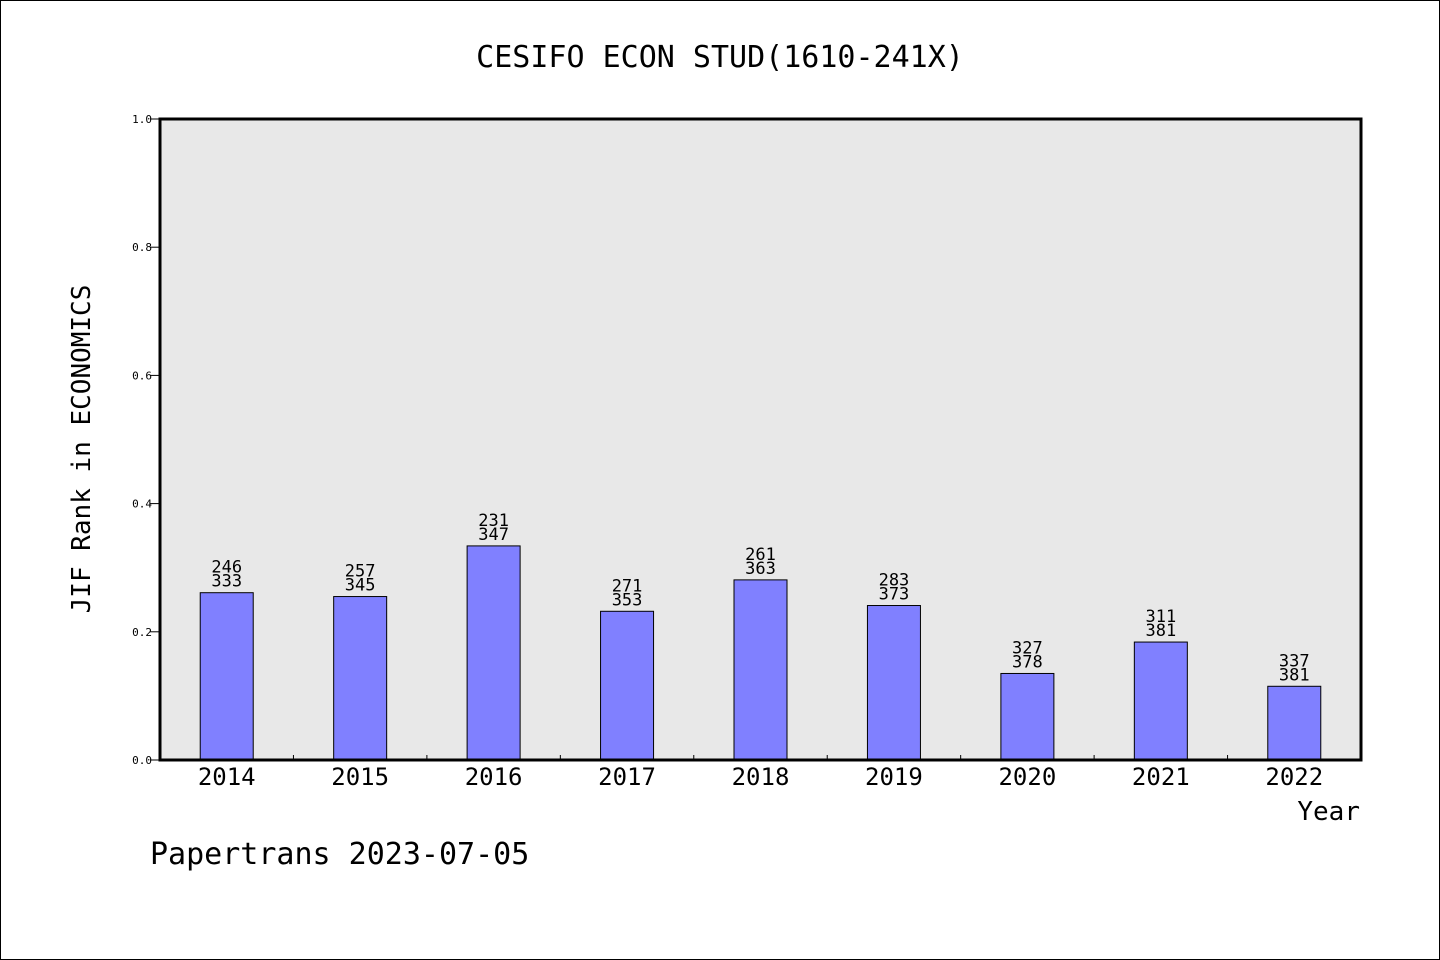 The height and width of the screenshot is (960, 1440). Describe the element at coordinates (142, 119) in the screenshot. I see `y-tick-label: 1.0` at that location.